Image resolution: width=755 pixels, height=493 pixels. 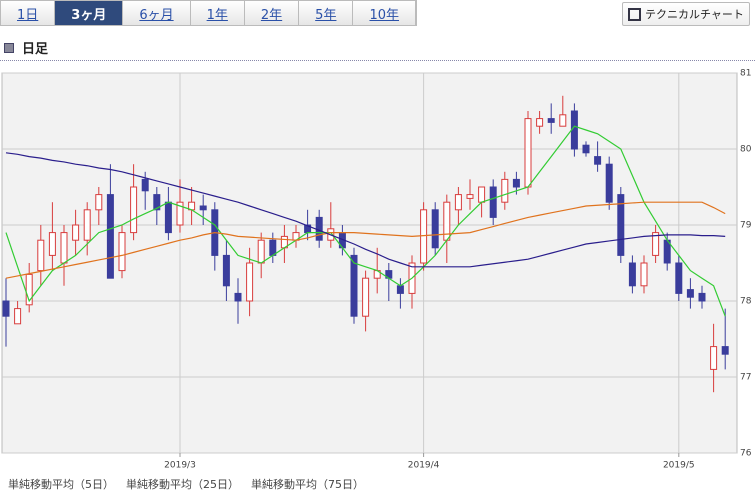 I want to click on section-title: 日足, so click(x=35, y=49).